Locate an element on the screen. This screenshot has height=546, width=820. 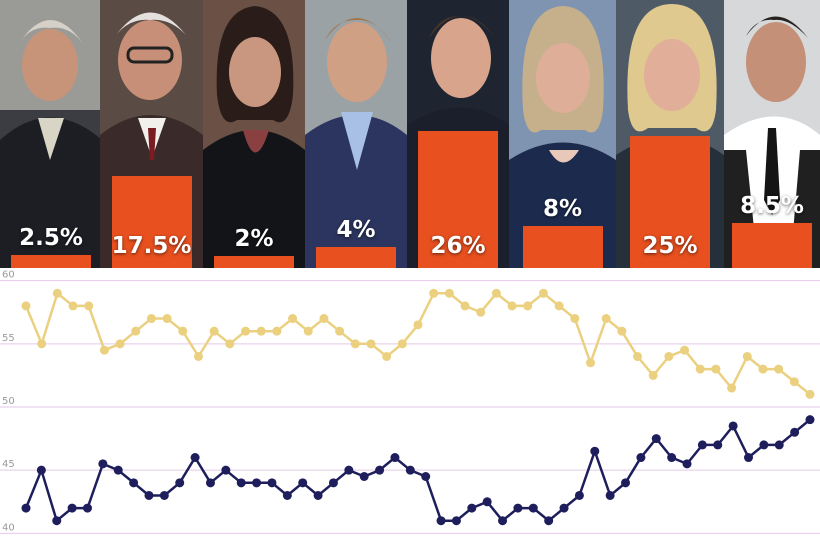
bar-label-8: 8.5% is located at coordinates (772, 206).